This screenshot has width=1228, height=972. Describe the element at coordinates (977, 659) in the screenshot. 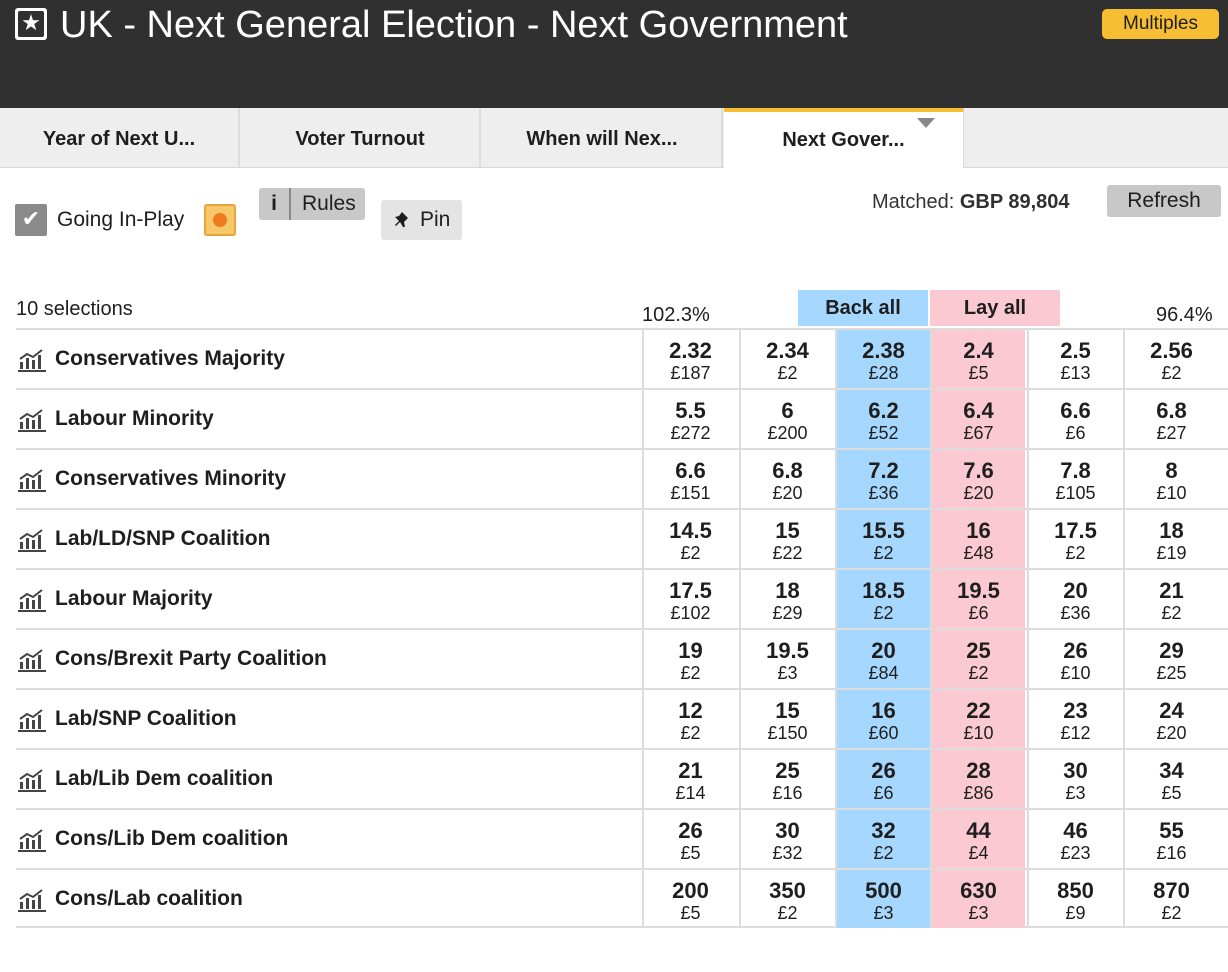

I see `lay-price-cell: 25 £2` at that location.